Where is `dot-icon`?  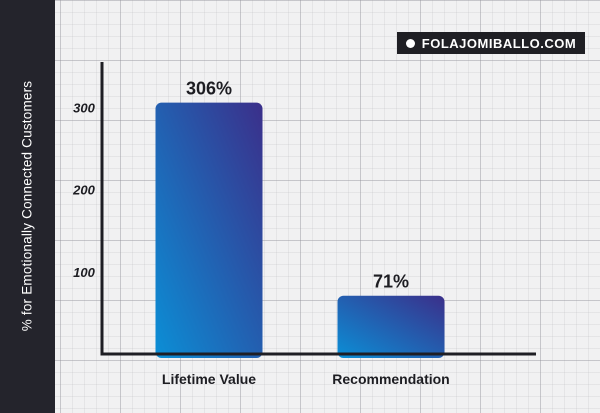 dot-icon is located at coordinates (410, 43).